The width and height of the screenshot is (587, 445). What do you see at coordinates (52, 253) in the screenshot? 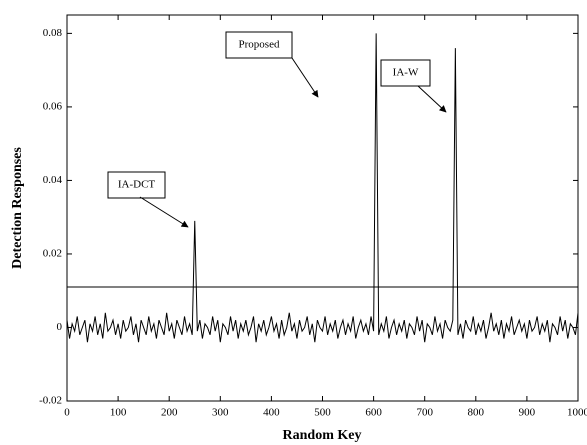
I see `y-tick-label: 0.02` at bounding box center [52, 253].